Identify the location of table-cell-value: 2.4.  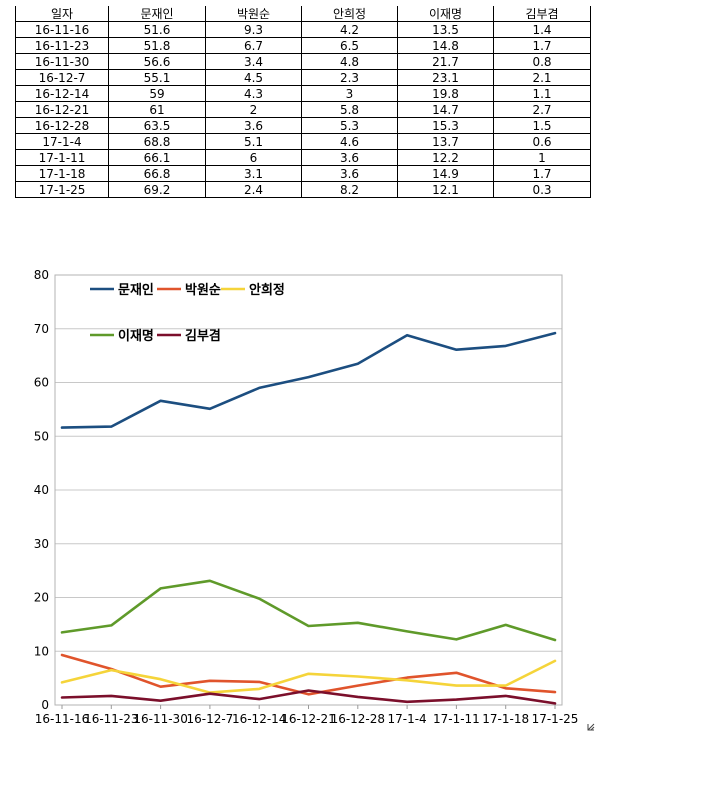
(253, 189).